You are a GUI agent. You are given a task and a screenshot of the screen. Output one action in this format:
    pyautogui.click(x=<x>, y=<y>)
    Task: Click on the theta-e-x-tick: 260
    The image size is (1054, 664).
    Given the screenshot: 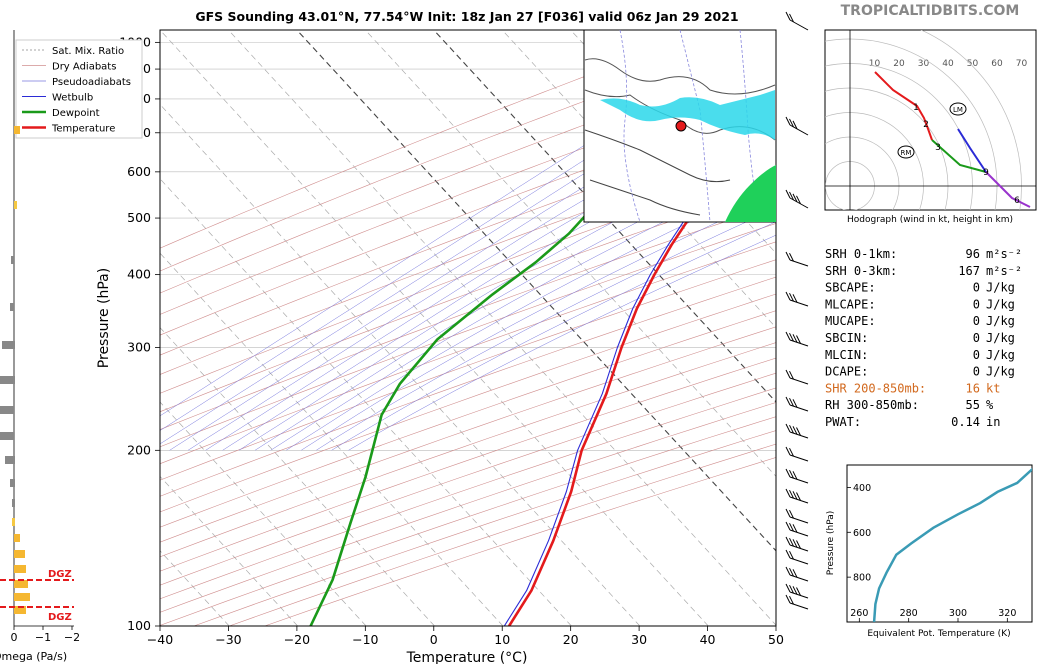 What is the action you would take?
    pyautogui.click(x=859, y=613)
    